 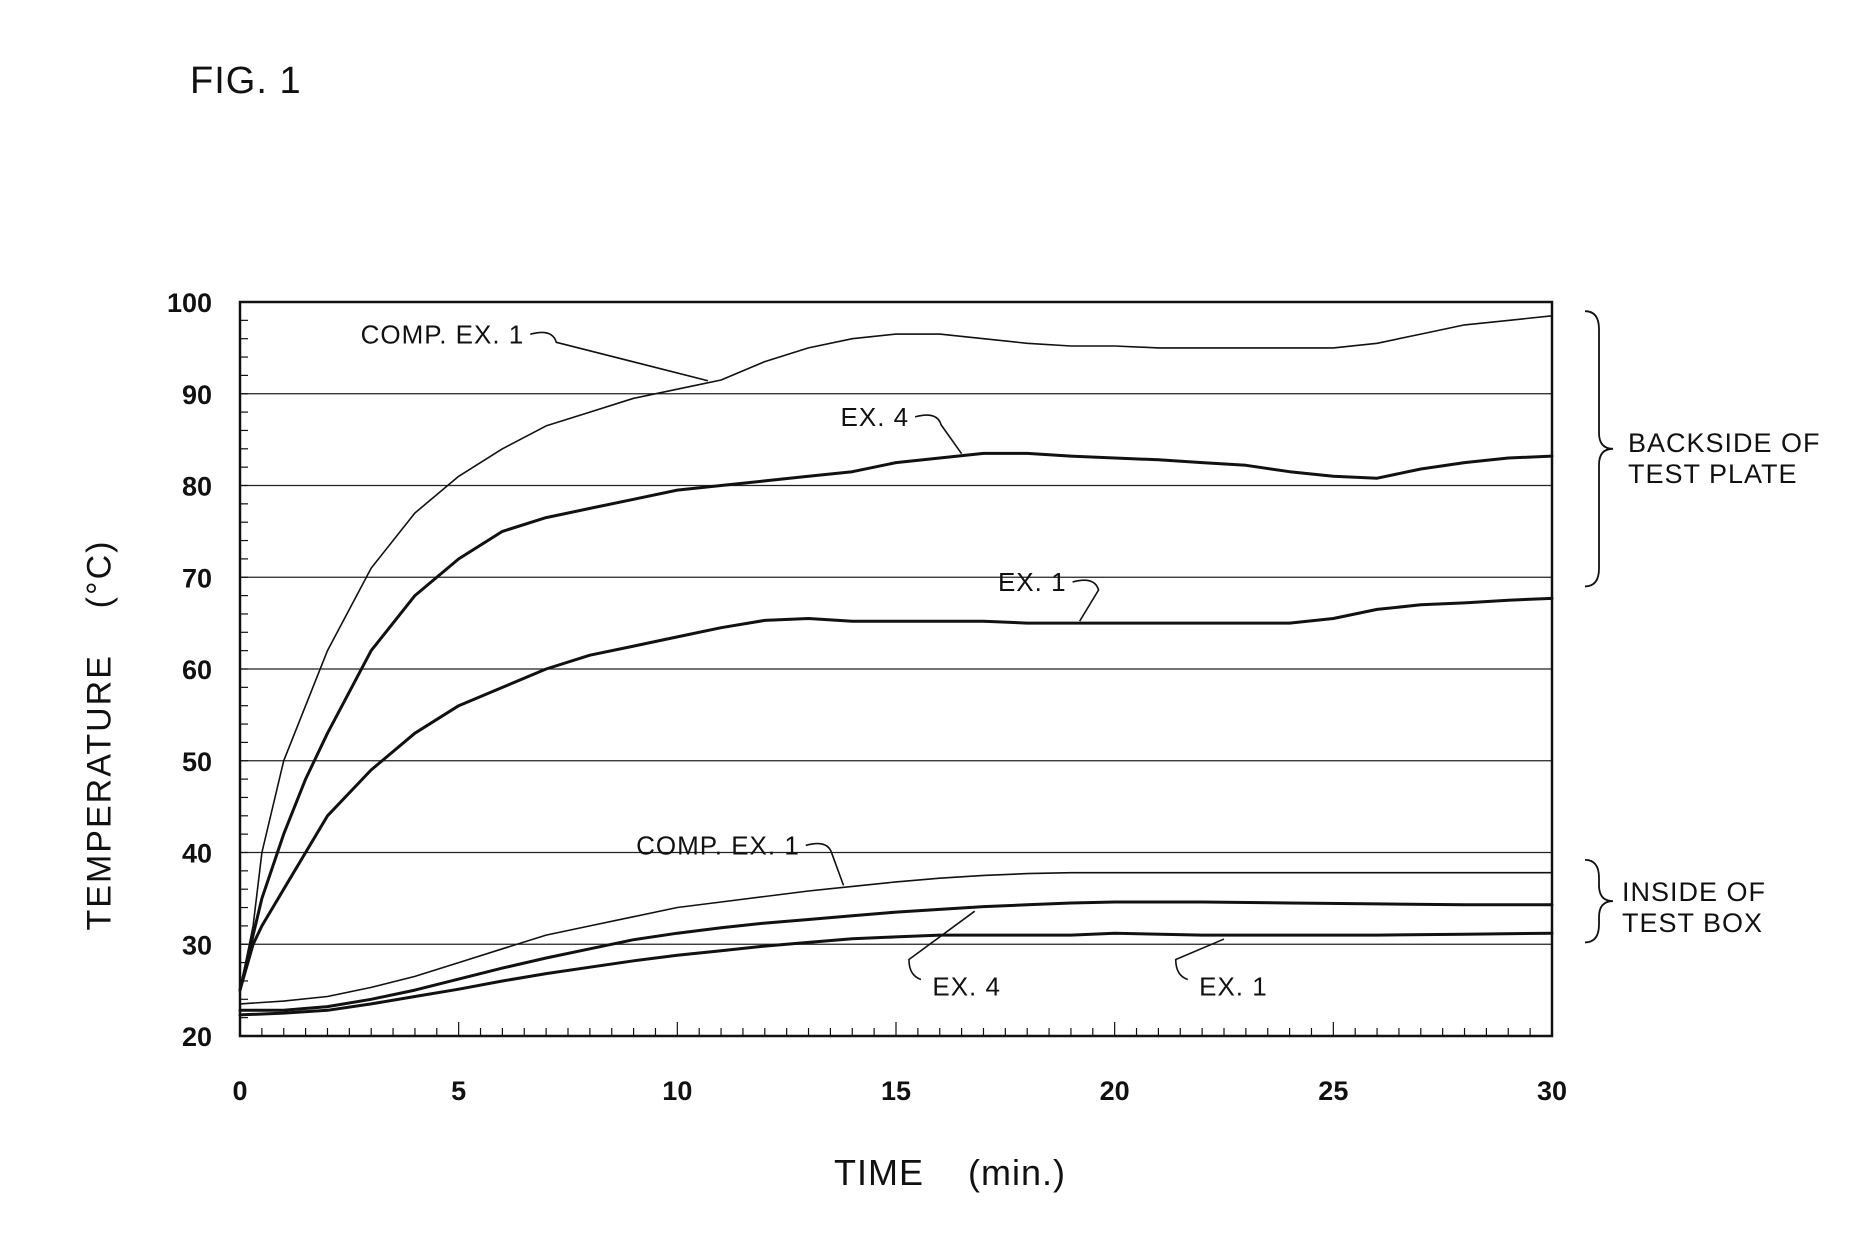 I want to click on group-braces, so click(x=1599, y=626).